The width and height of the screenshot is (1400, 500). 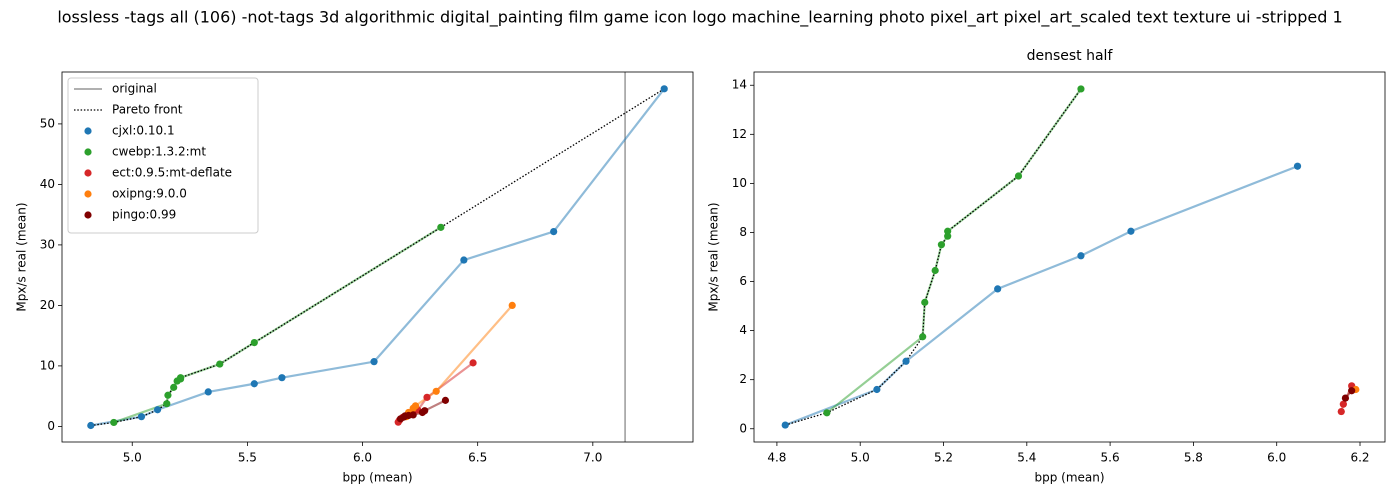 What do you see at coordinates (943, 458) in the screenshot?
I see `x-tick-label: 5.2` at bounding box center [943, 458].